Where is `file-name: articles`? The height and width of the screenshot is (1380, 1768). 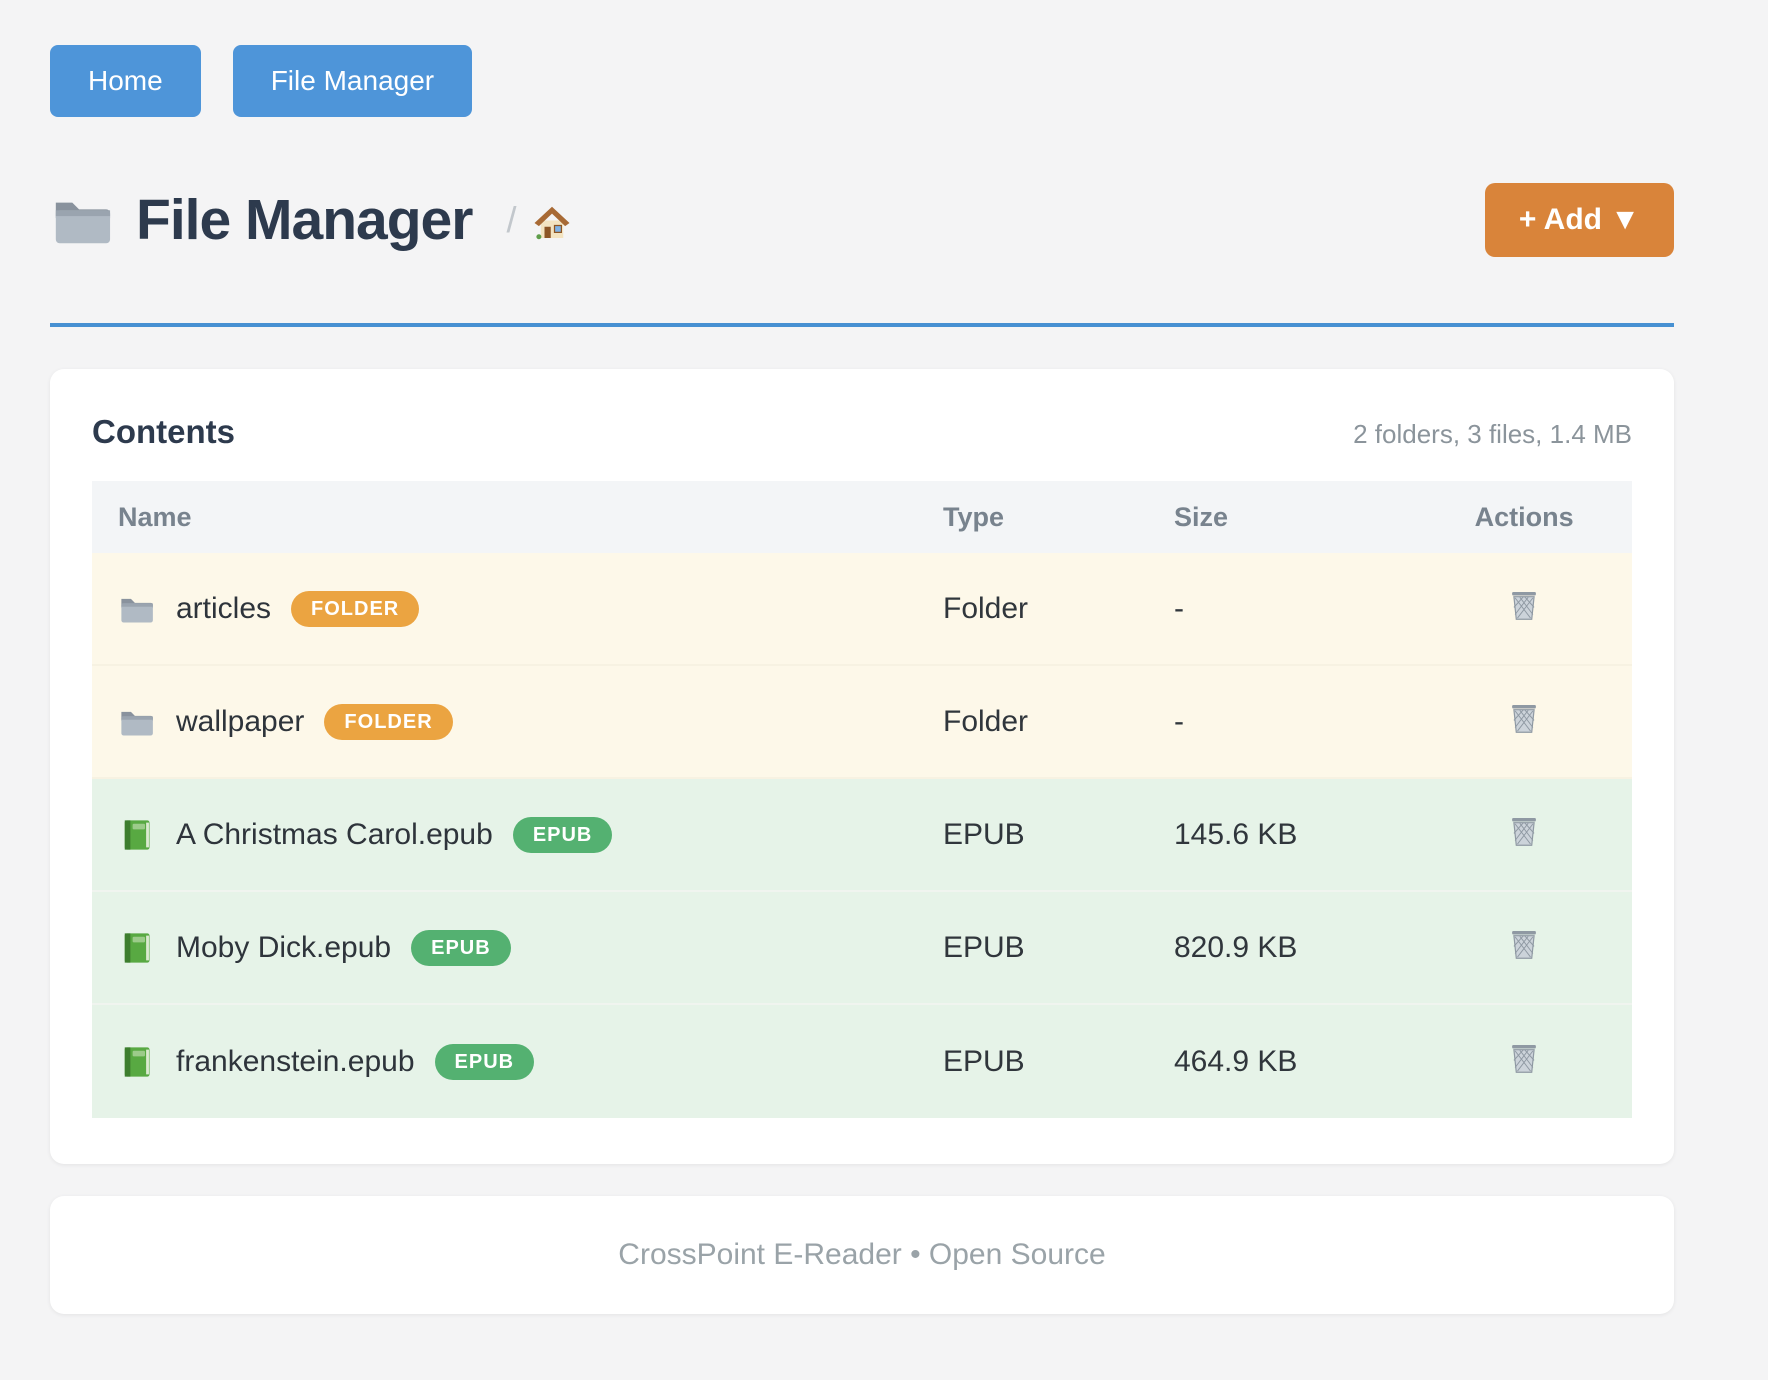
file-name: articles is located at coordinates (224, 608).